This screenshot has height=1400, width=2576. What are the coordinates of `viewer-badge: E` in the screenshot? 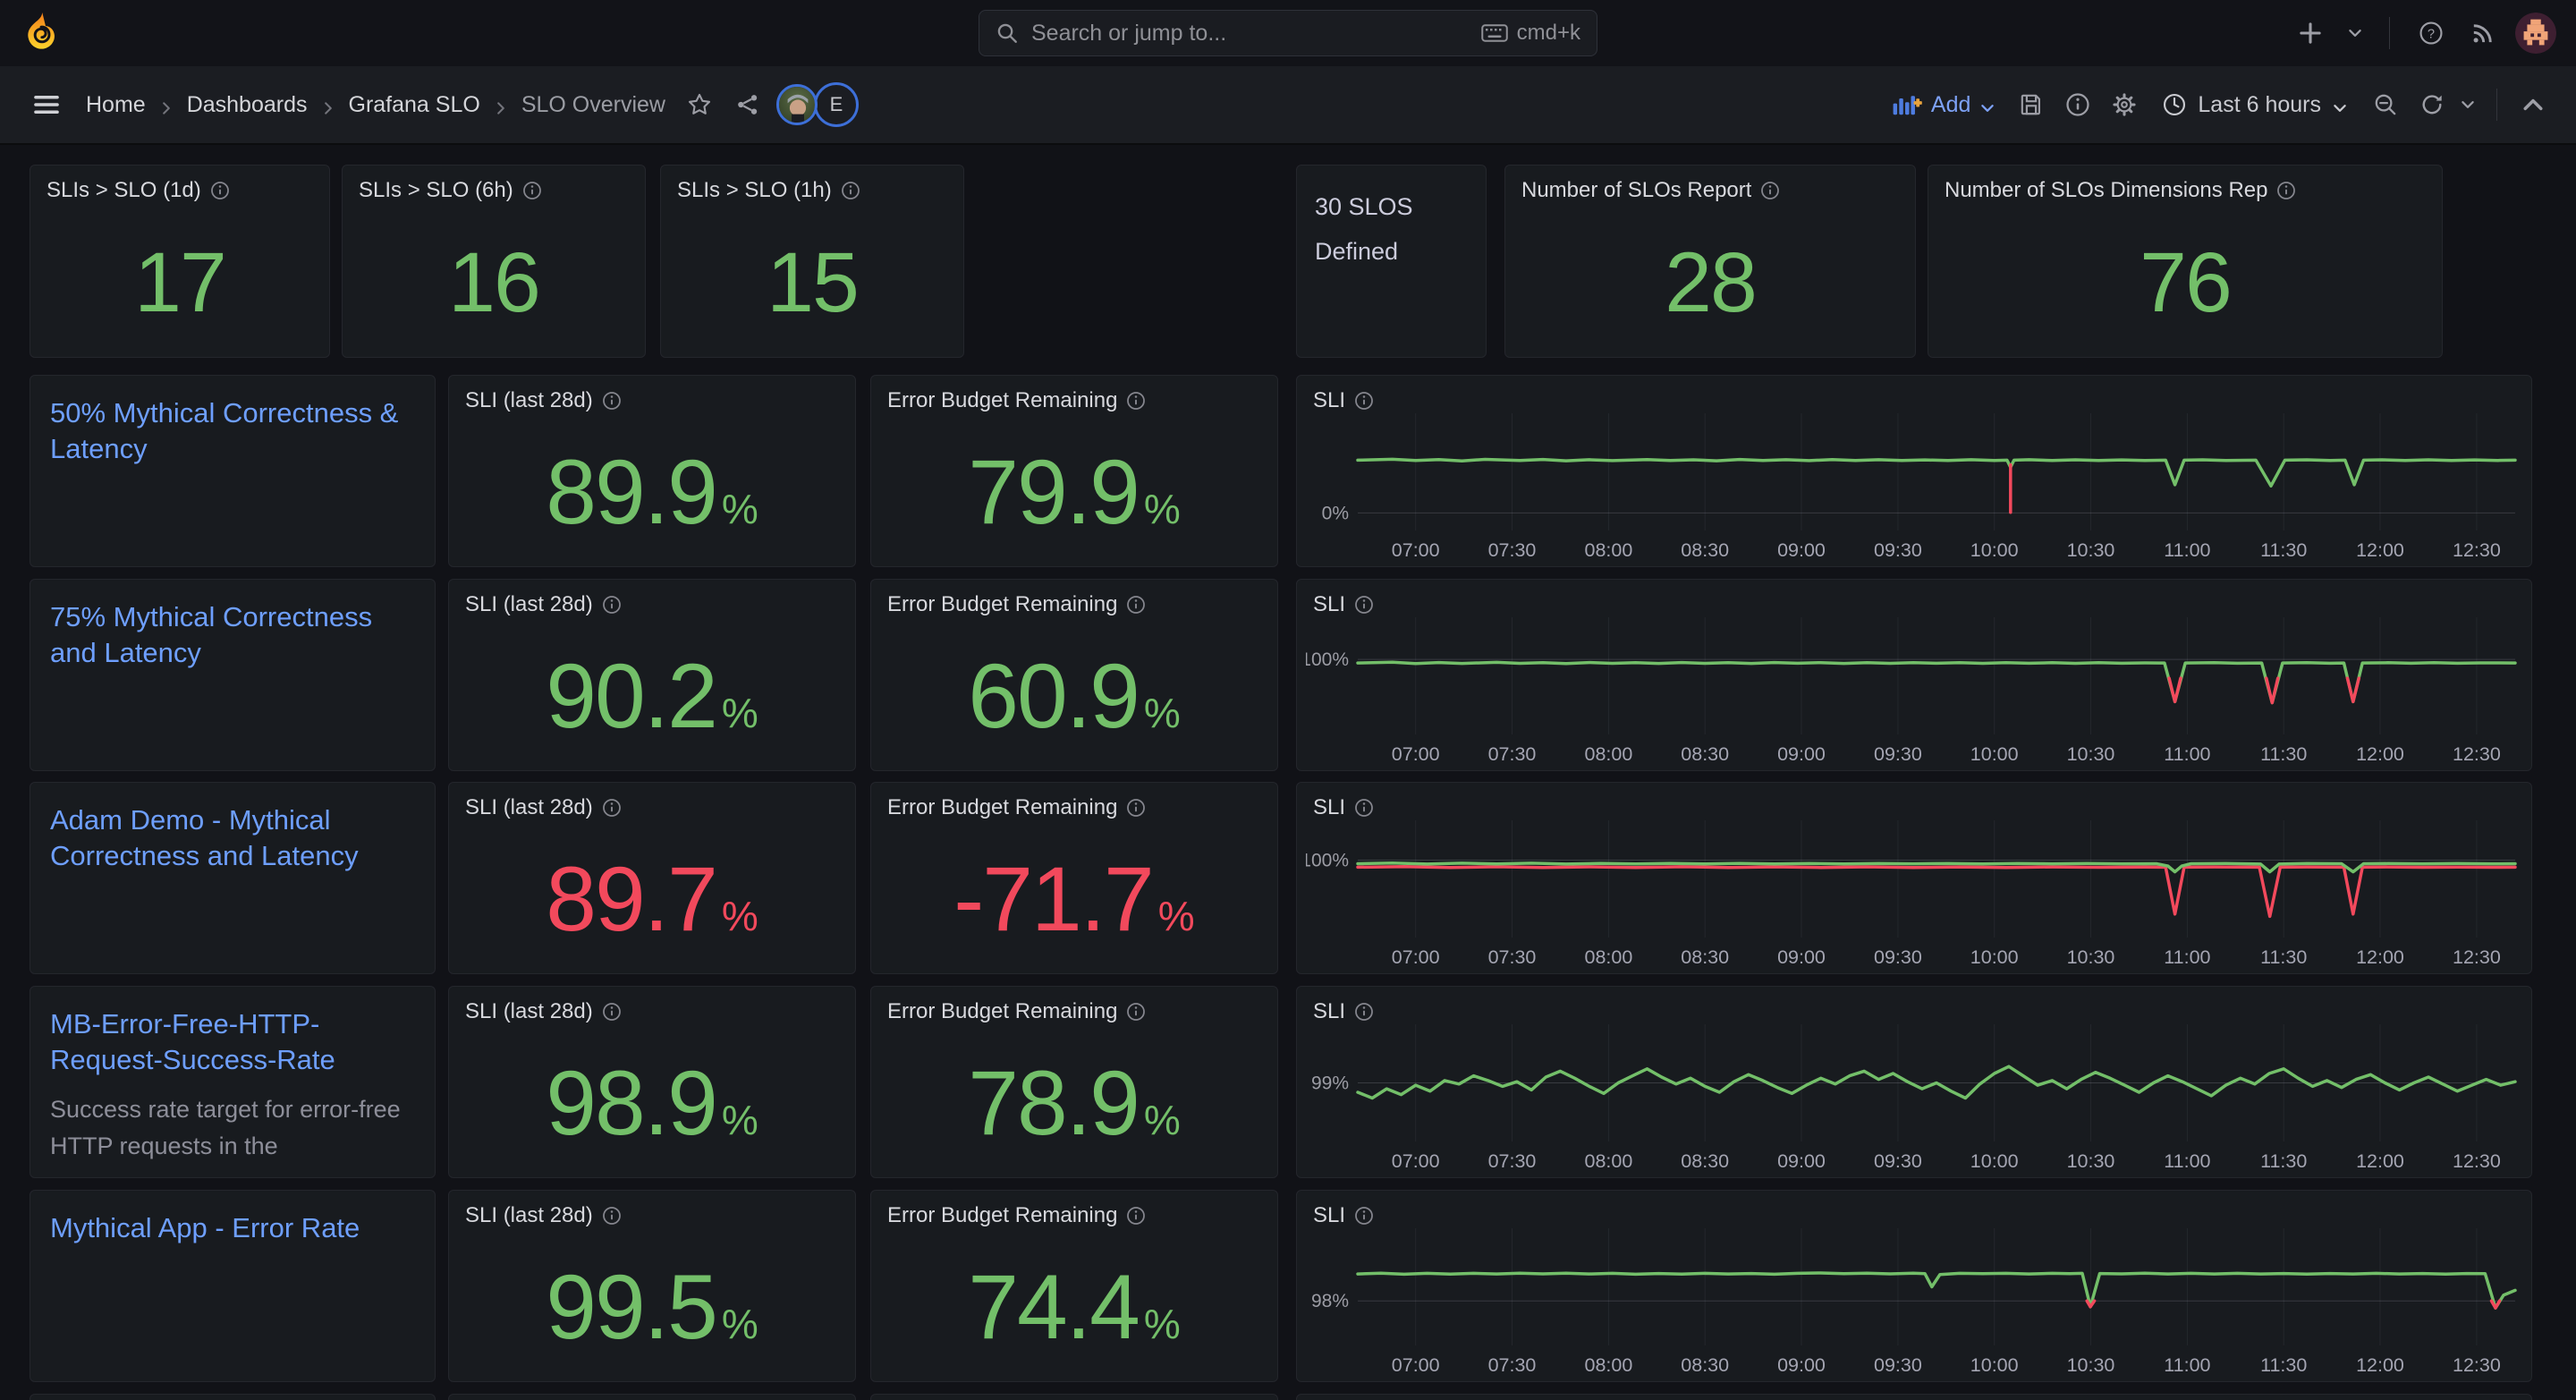 It's located at (836, 104).